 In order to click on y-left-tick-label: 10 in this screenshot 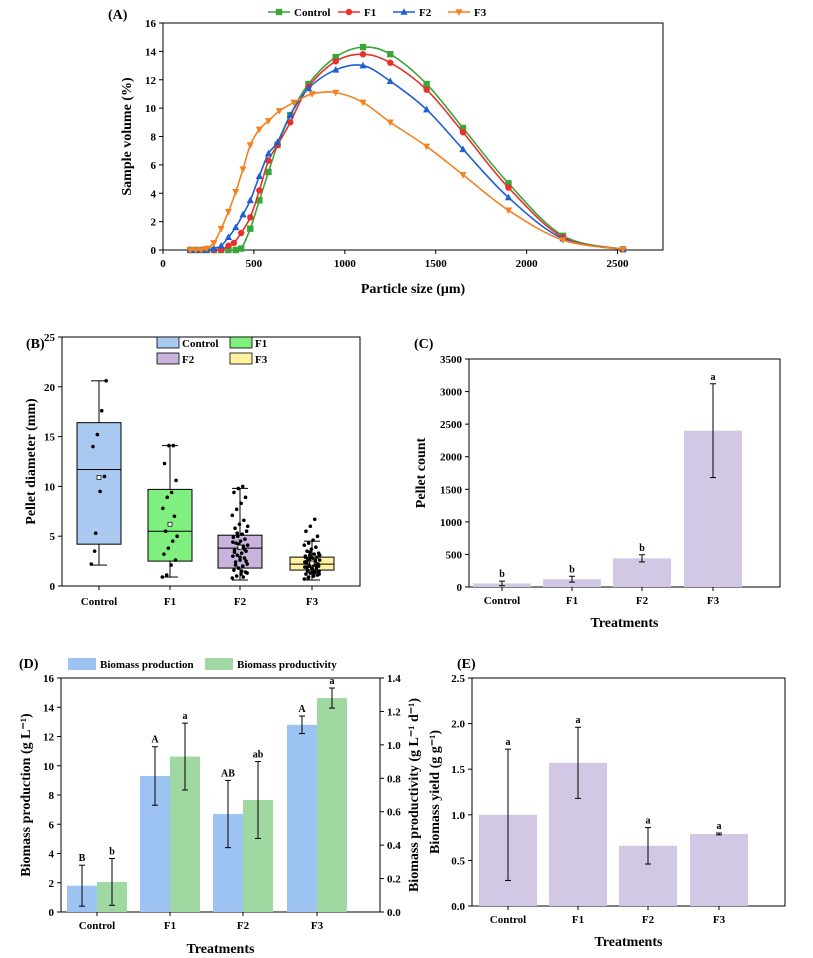, I will do `click(49, 767)`.